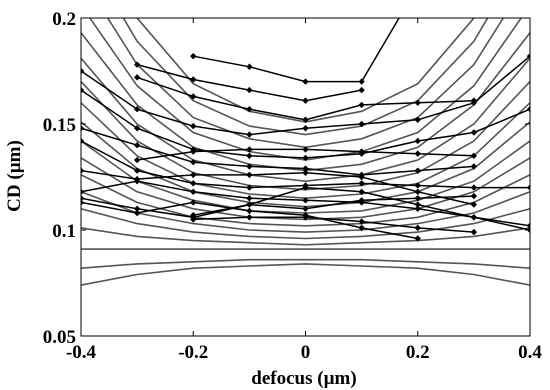  Describe the element at coordinates (59, 125) in the screenshot. I see `y-tick-label: 0.15` at that location.